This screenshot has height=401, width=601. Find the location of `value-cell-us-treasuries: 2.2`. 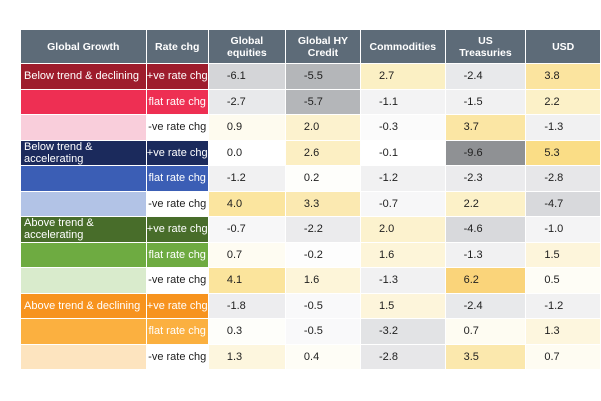

value-cell-us-treasuries: 2.2 is located at coordinates (485, 203).